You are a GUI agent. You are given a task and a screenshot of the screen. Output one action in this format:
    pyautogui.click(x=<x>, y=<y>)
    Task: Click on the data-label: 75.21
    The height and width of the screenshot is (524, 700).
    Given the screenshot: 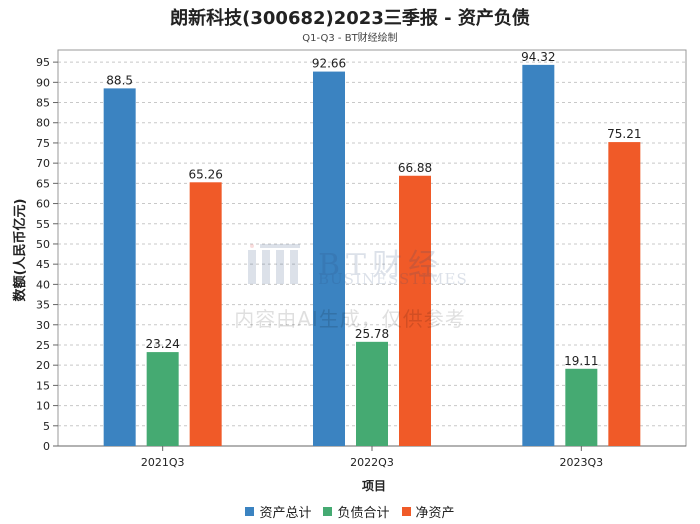 What is the action you would take?
    pyautogui.click(x=624, y=134)
    